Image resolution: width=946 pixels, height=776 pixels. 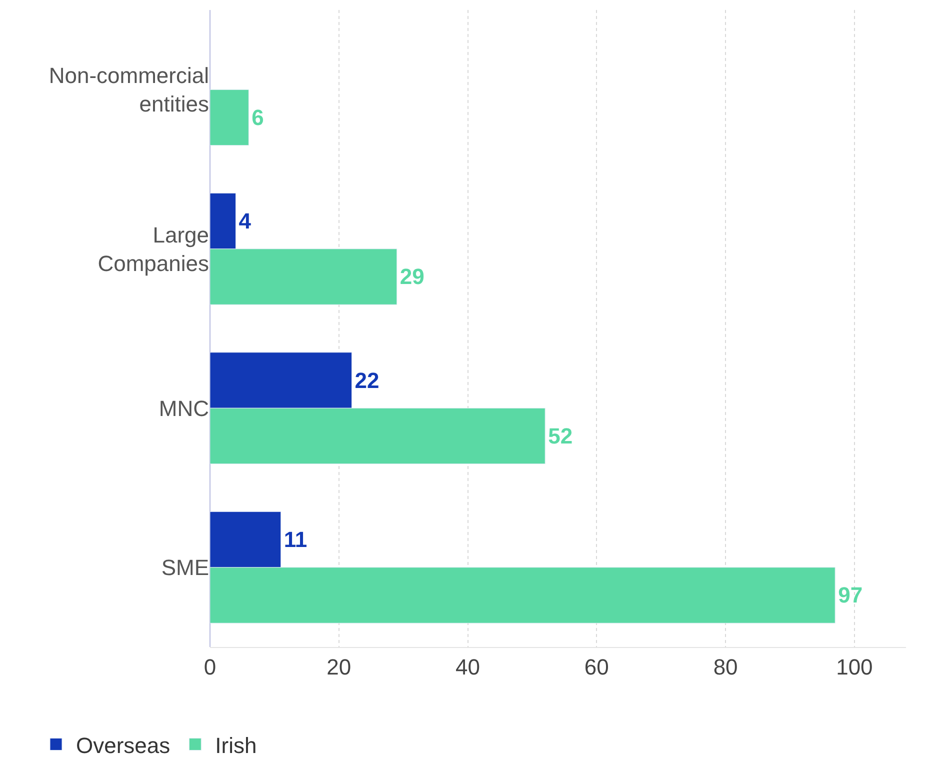 I want to click on x-tick-label: 20, so click(x=339, y=667).